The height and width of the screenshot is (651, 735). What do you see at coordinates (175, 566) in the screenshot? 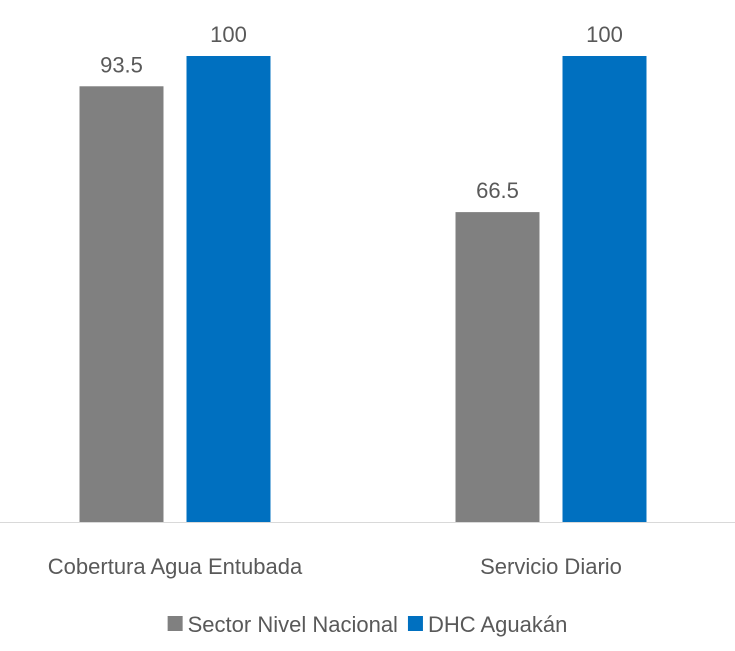
I see `x-tick-label: Cobertura Agua Entubada` at bounding box center [175, 566].